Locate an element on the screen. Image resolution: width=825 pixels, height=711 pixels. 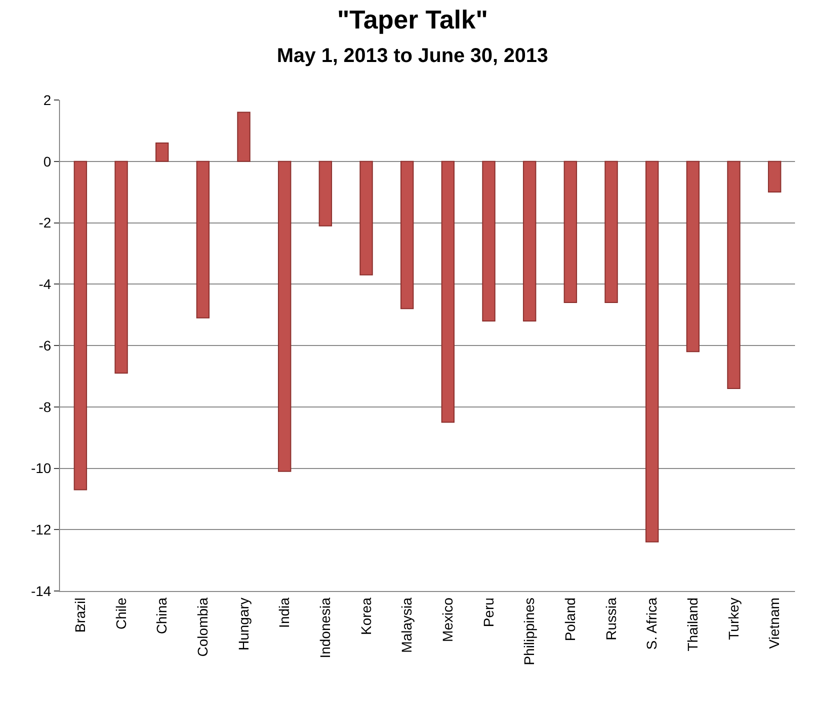
x-tick-label: Malaysia is located at coordinates (406, 625).